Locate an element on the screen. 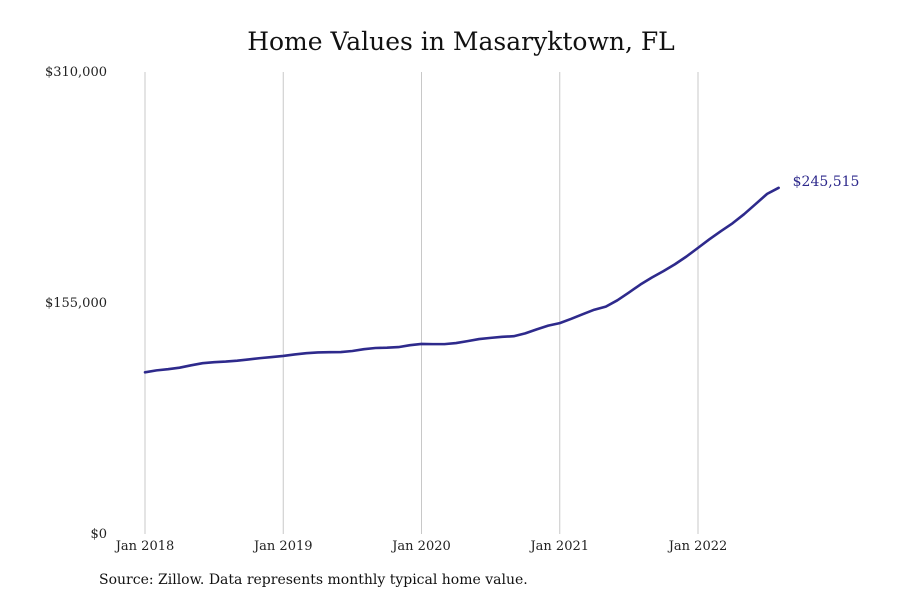 The width and height of the screenshot is (900, 600). y-tick-label: $155,000 is located at coordinates (76, 303).